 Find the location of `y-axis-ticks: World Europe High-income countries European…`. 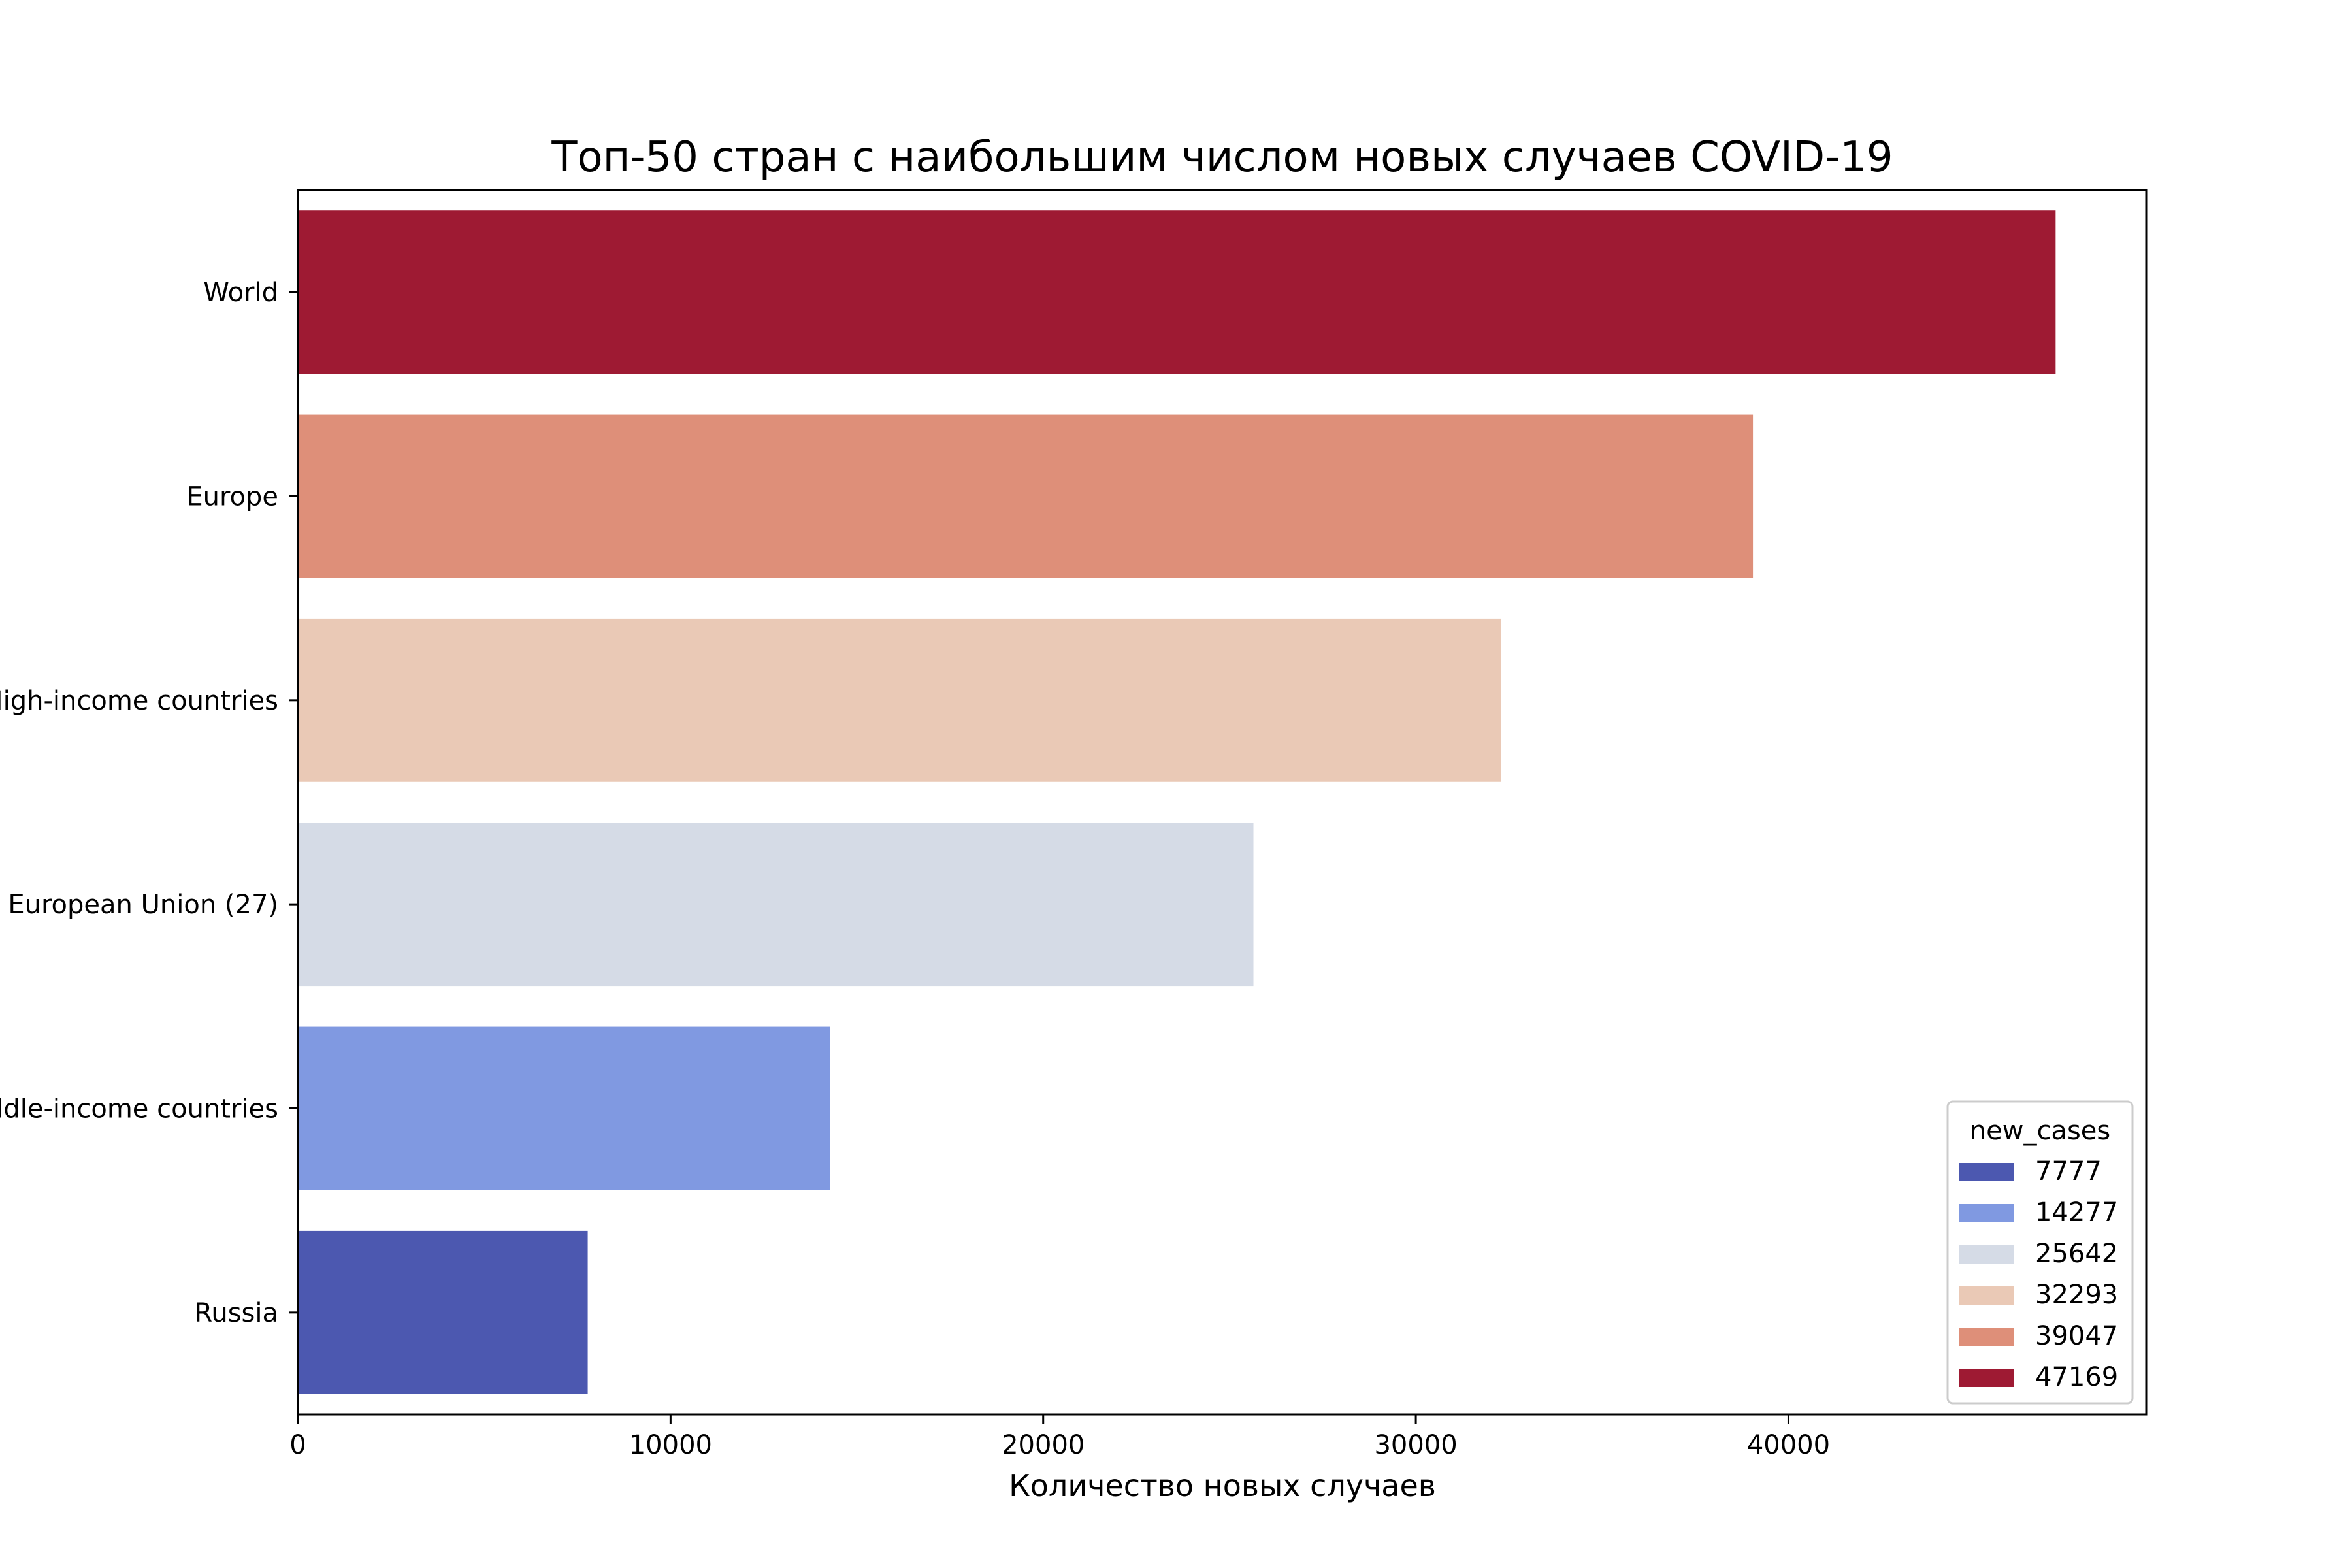

y-axis-ticks: World Europe High-income countries European… is located at coordinates (149, 803).